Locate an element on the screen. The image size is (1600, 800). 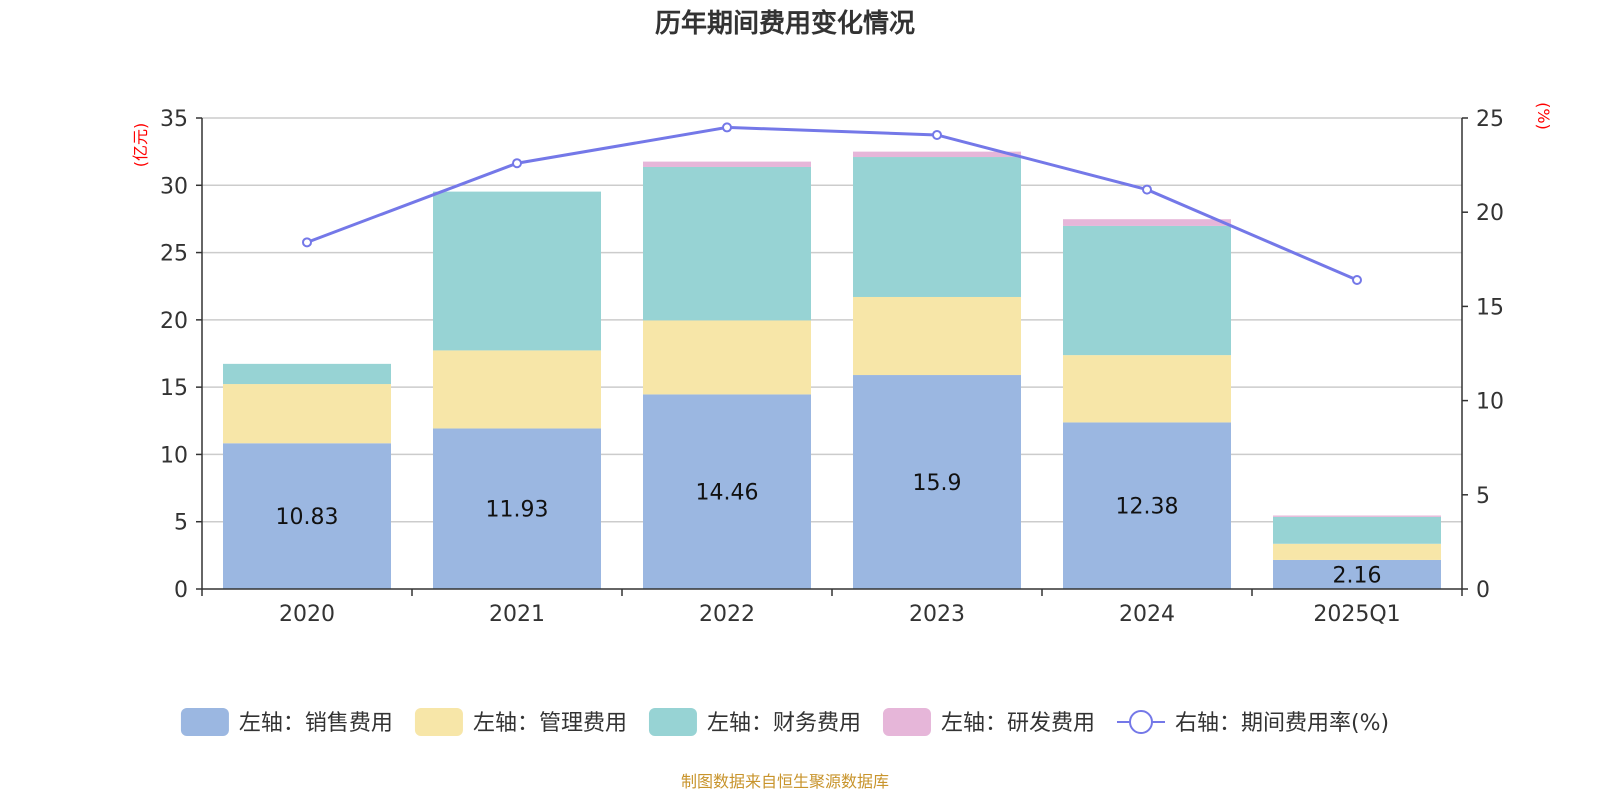
bar-value-label: 14.46 is located at coordinates (727, 493).